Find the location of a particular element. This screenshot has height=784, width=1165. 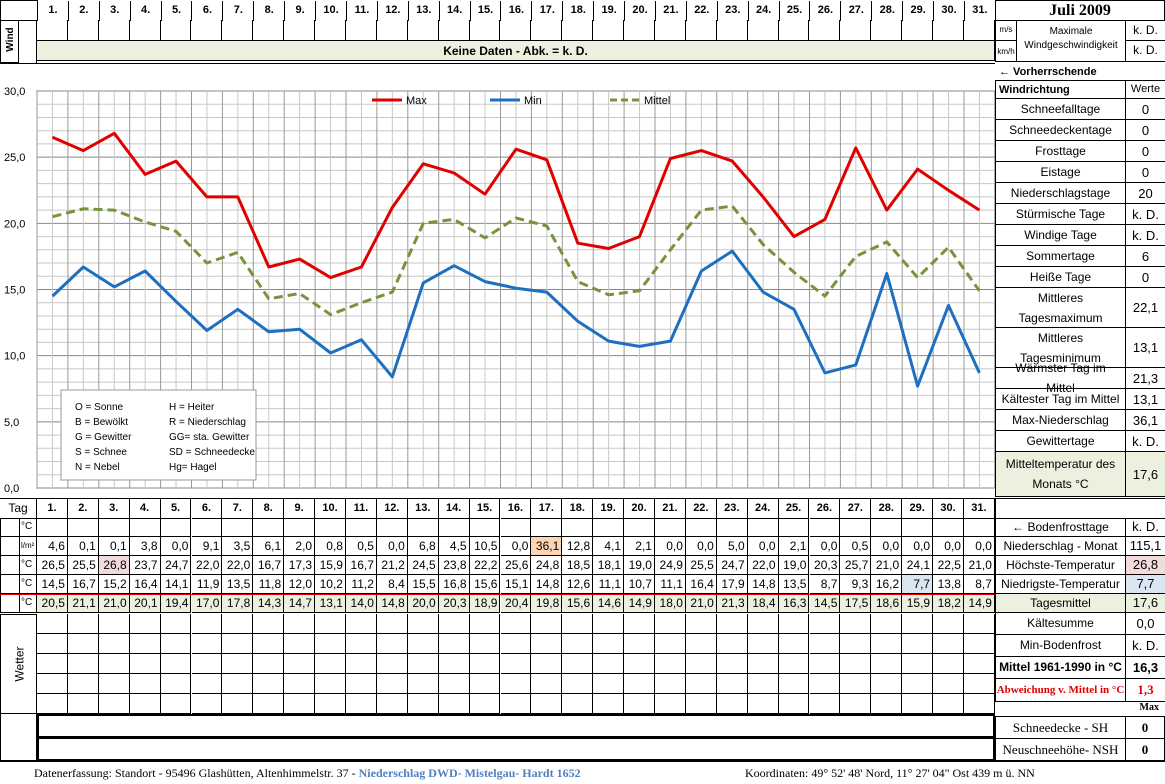

cell-tmin: 11,1 is located at coordinates (609, 584).